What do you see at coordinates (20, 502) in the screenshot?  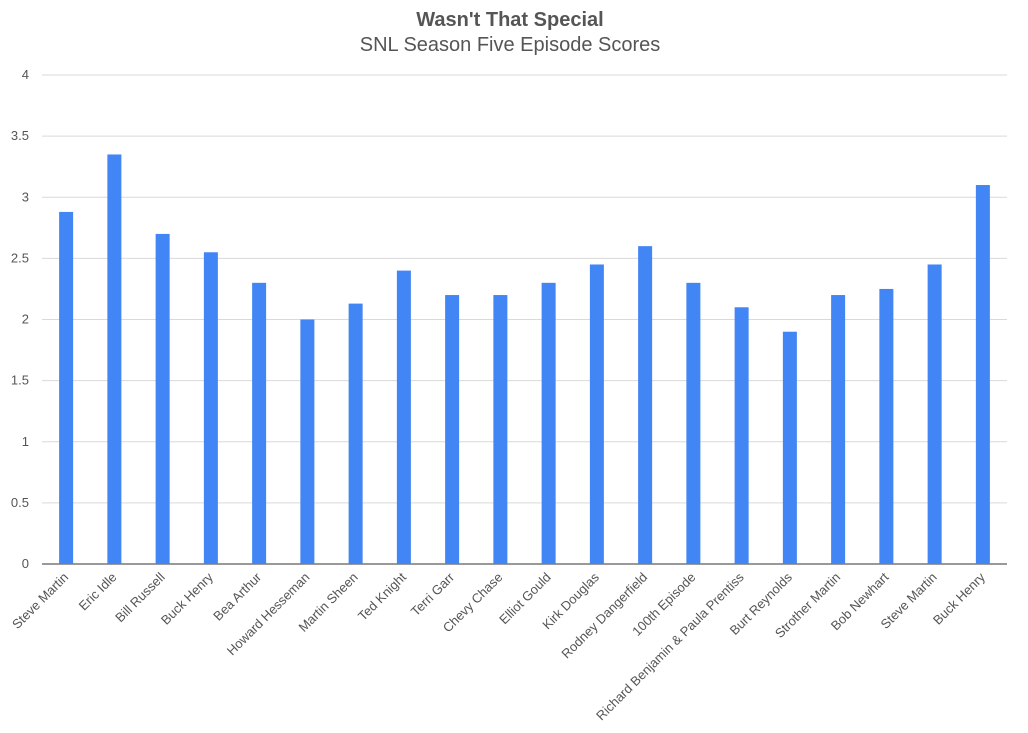 I see `y-tick-label: 0.5` at bounding box center [20, 502].